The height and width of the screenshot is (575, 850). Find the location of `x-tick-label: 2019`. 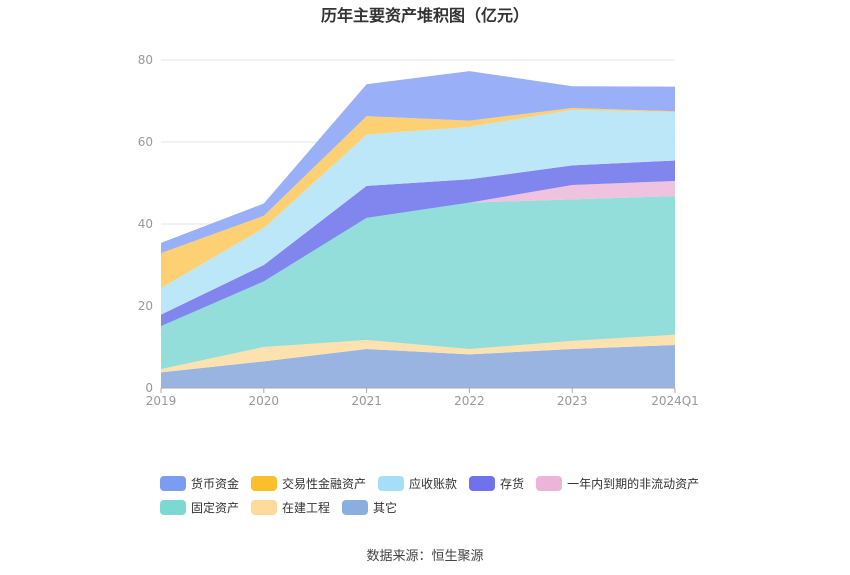

x-tick-label: 2019 is located at coordinates (161, 401).